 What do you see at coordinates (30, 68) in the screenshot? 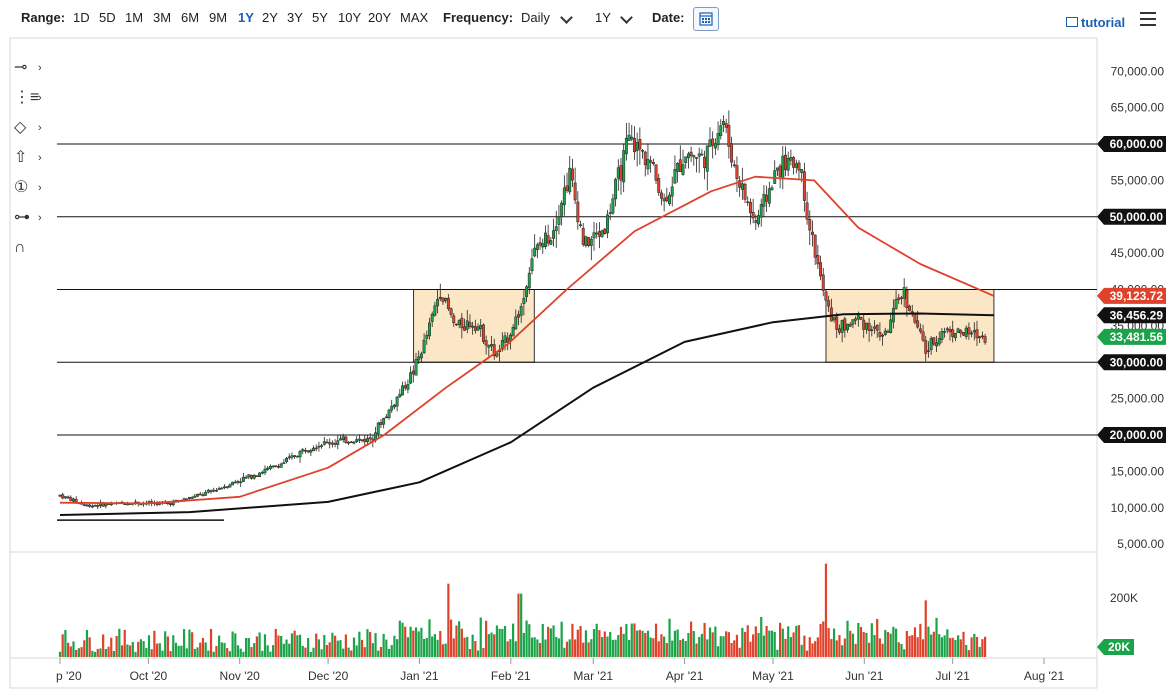
I see `crosshair-tool: › ⊸` at bounding box center [30, 68].